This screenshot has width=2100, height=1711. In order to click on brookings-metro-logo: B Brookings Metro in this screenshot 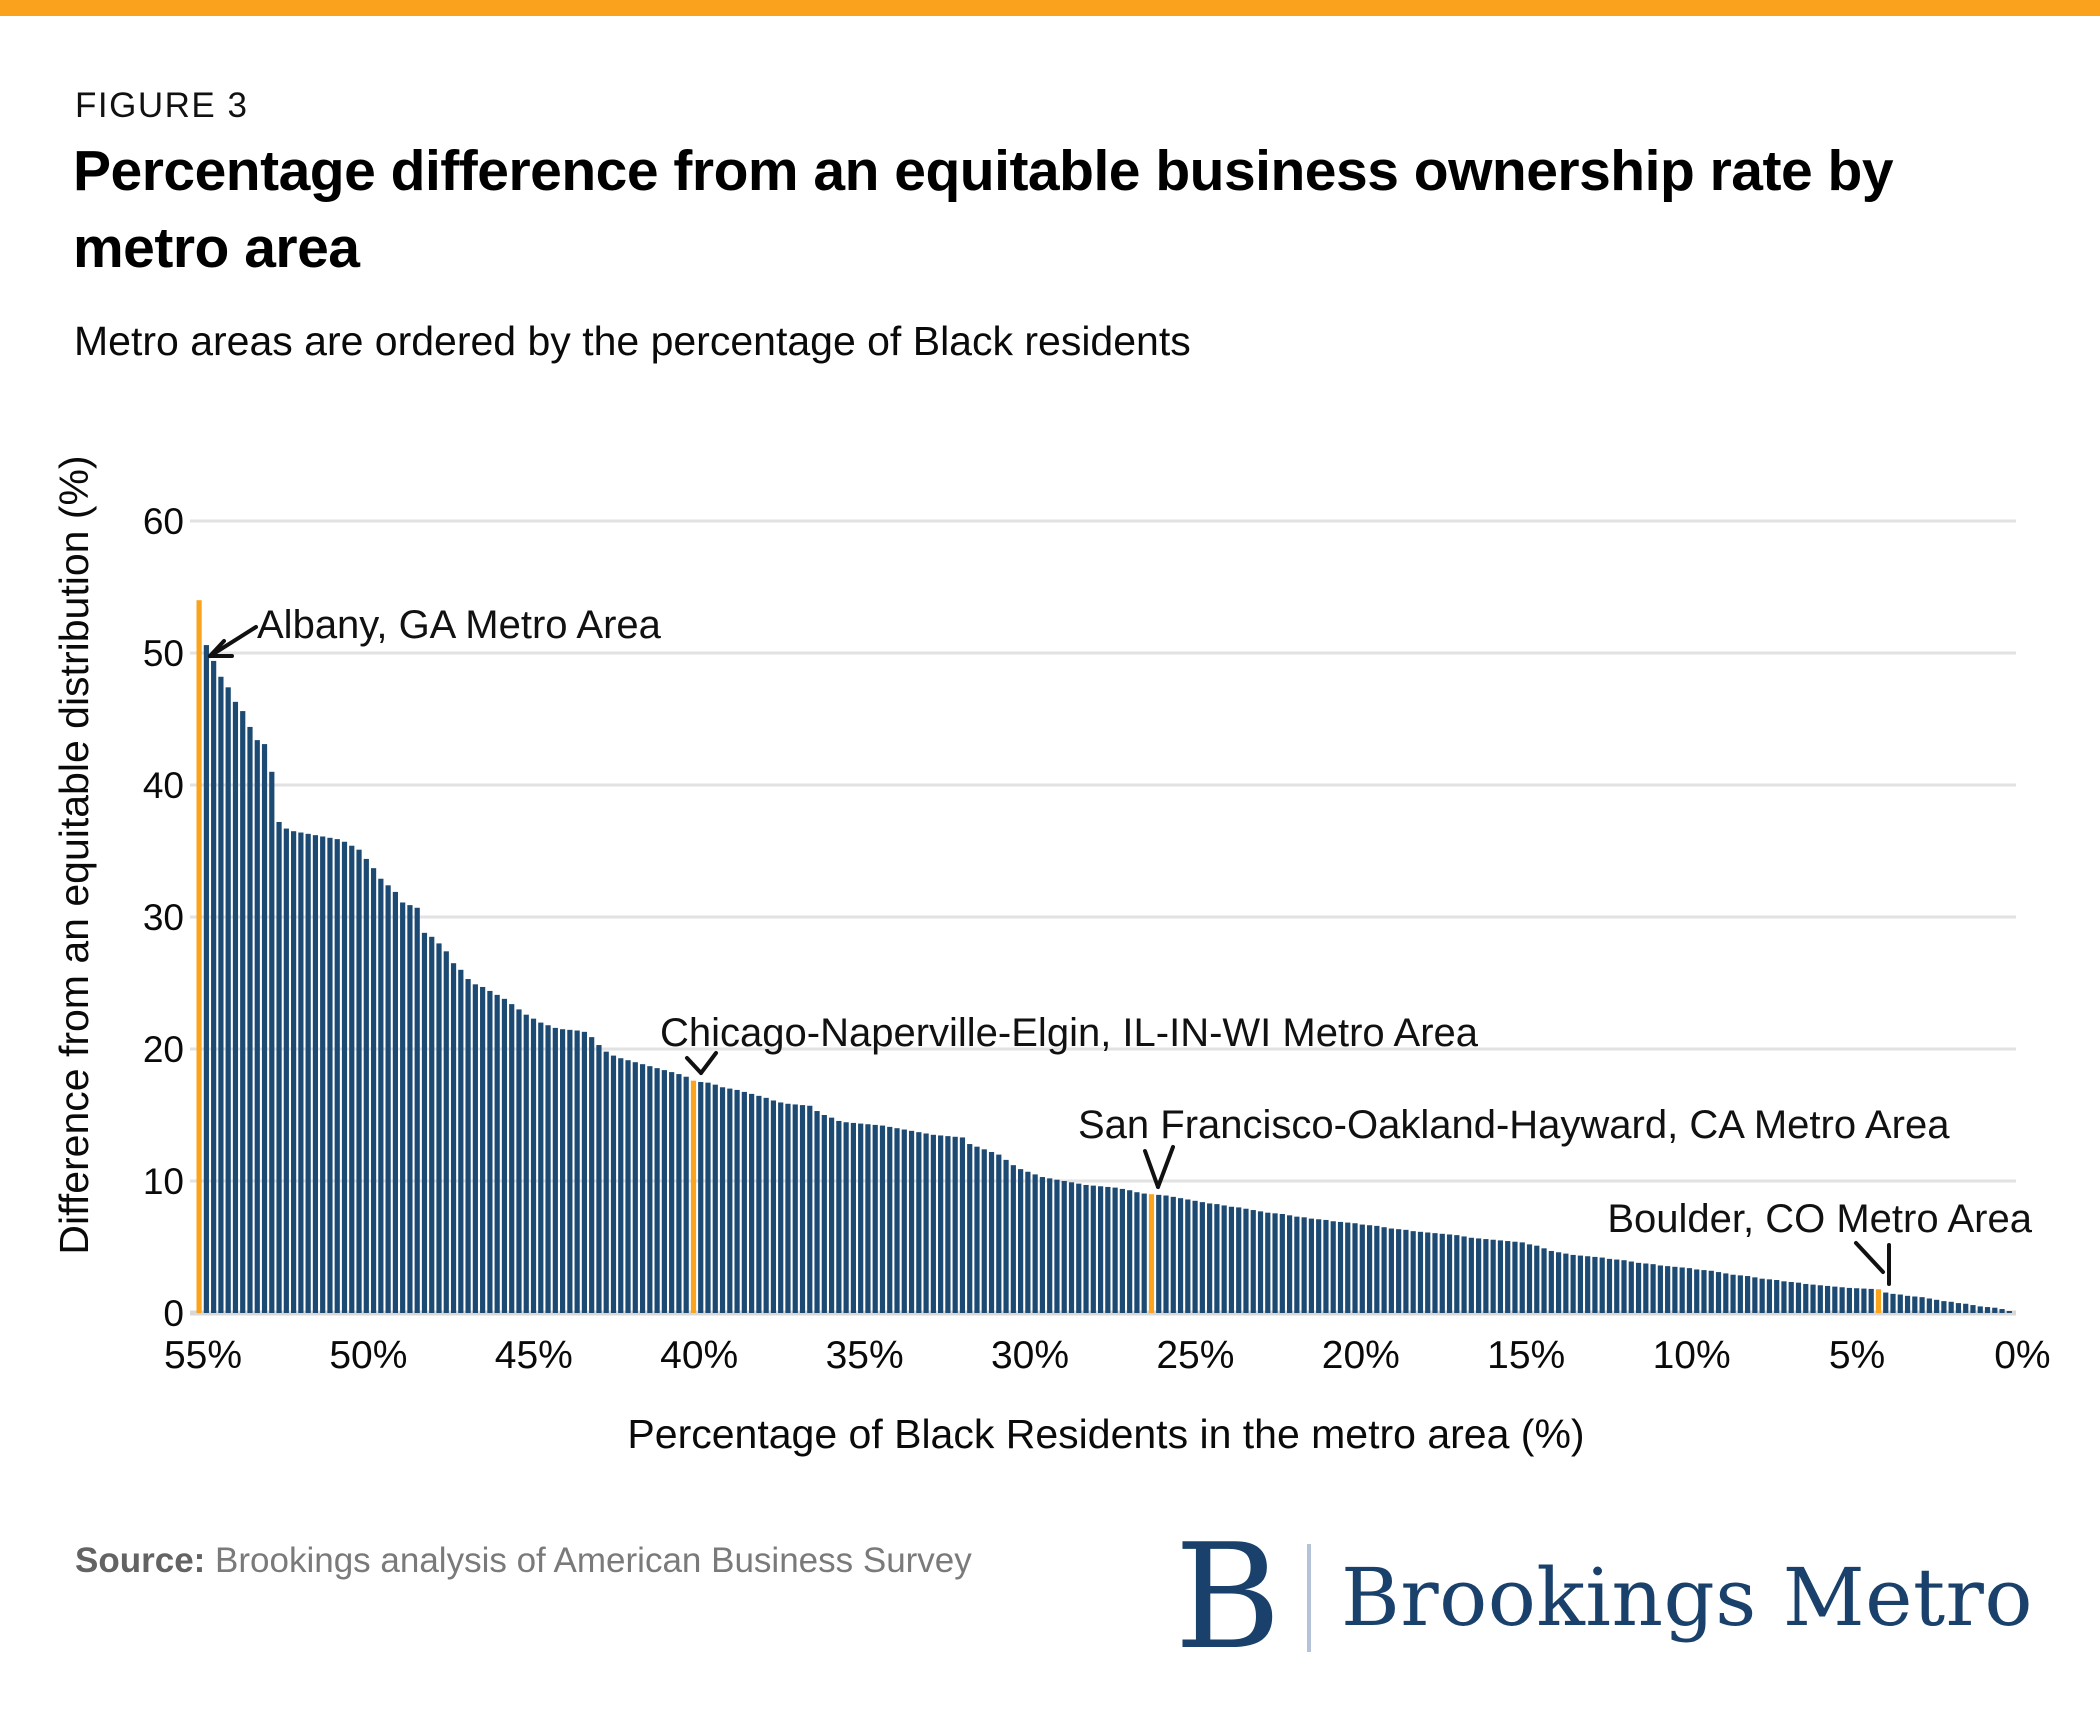, I will do `click(1603, 1597)`.